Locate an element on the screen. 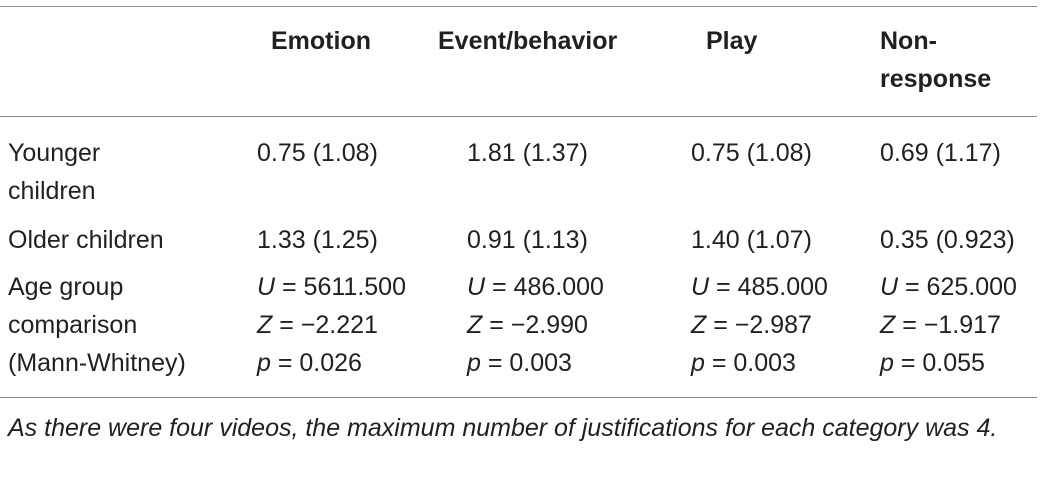  u-value: = 5611.500 is located at coordinates (340, 287).